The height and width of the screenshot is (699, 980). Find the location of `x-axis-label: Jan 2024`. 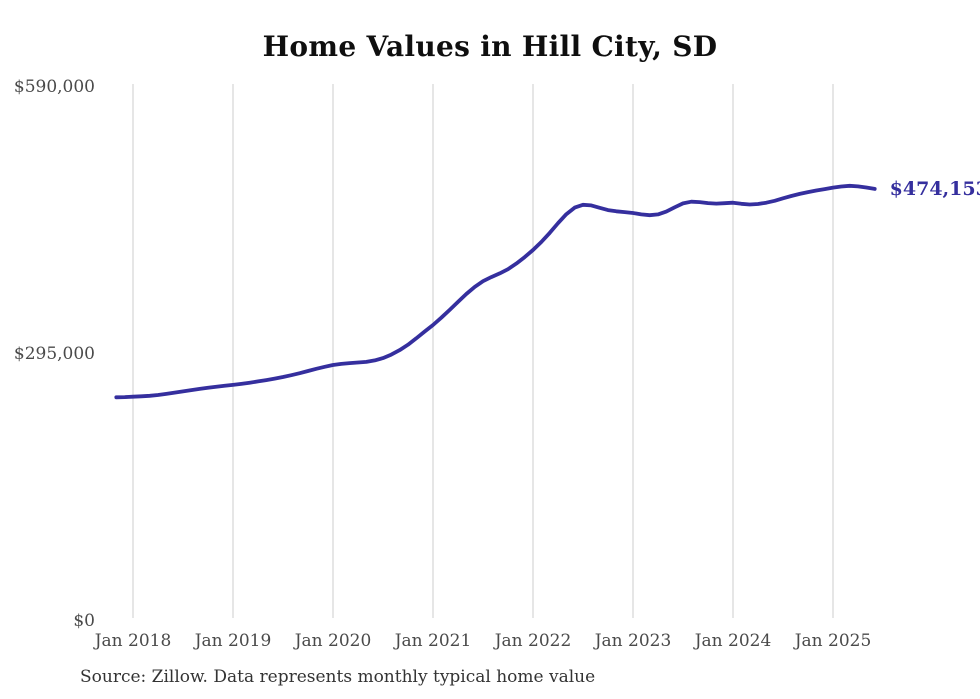

x-axis-label: Jan 2024 is located at coordinates (732, 641).